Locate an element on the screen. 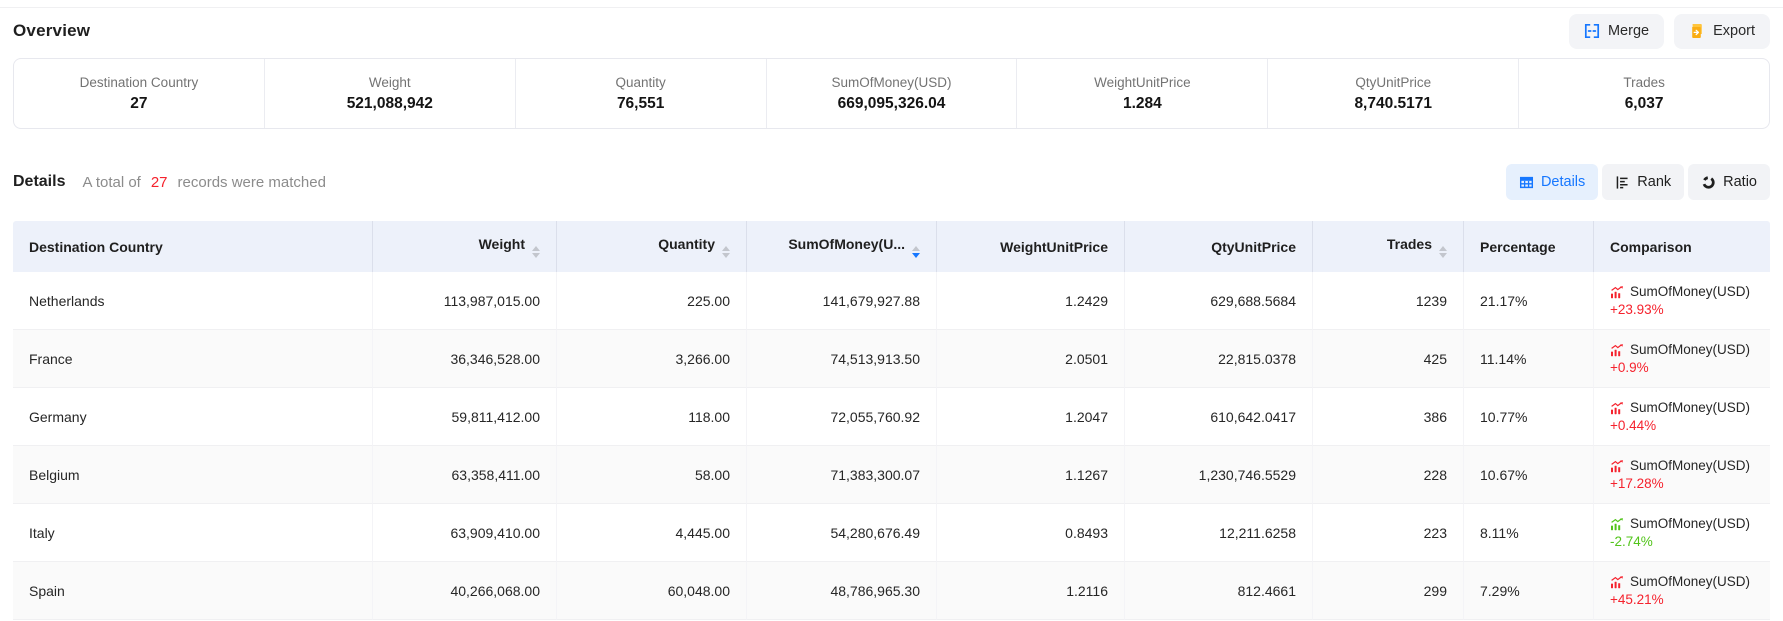 The width and height of the screenshot is (1783, 621). sum-of-money-cell: 72,055,760.92 is located at coordinates (842, 417).